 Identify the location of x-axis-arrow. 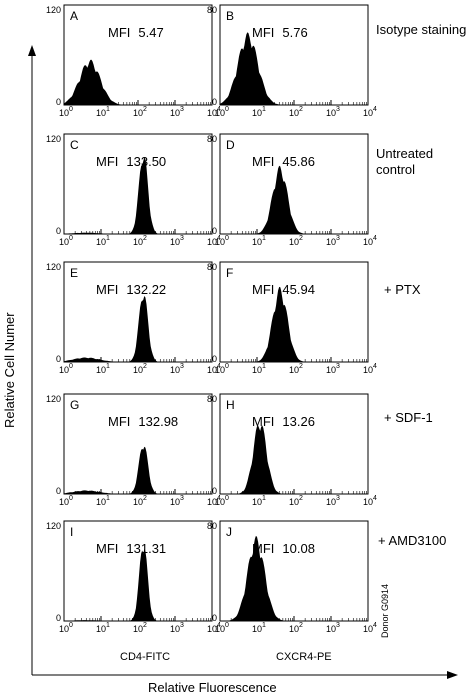
(452, 675).